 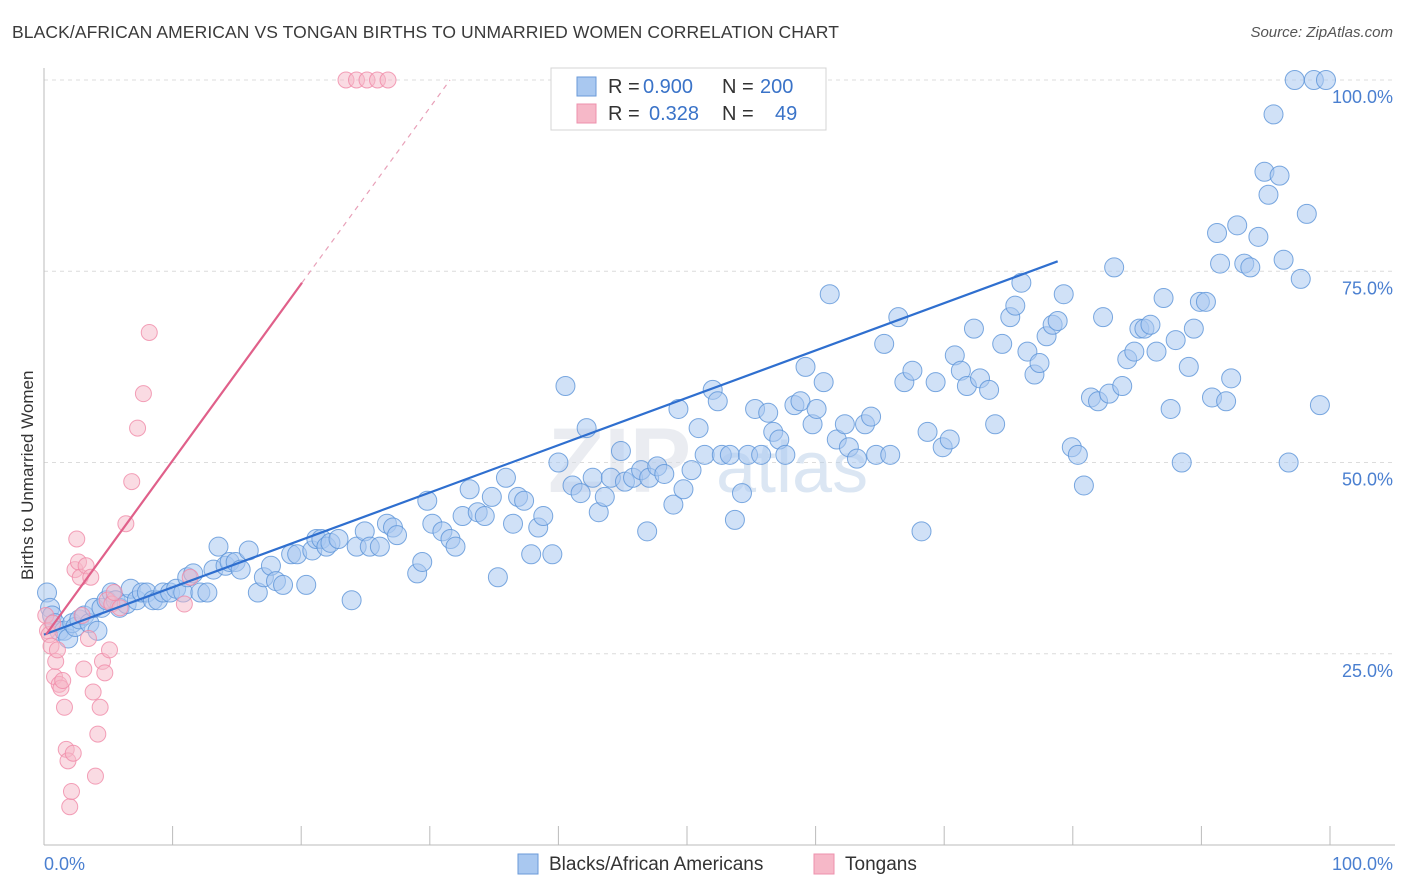 What do you see at coordinates (786, 114) in the screenshot?
I see `legend-n-value: 49` at bounding box center [786, 114].